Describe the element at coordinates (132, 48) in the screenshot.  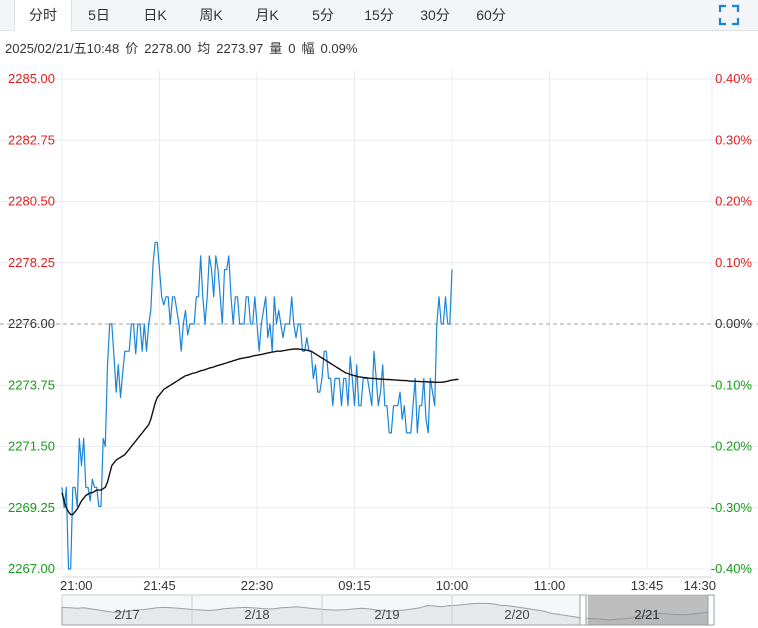
I see `price-label: 价` at that location.